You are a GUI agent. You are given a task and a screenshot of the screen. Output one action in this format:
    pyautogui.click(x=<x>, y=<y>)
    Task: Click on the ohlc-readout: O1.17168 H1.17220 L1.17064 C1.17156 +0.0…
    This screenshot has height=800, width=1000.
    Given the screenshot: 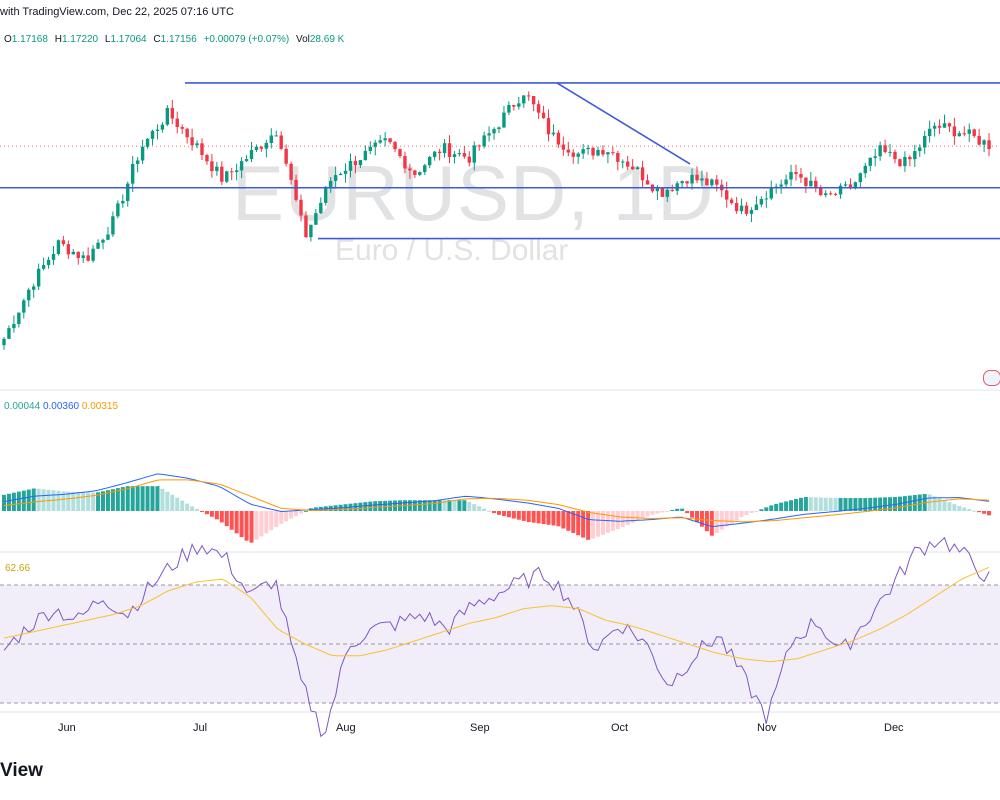 What is the action you would take?
    pyautogui.click(x=176, y=39)
    